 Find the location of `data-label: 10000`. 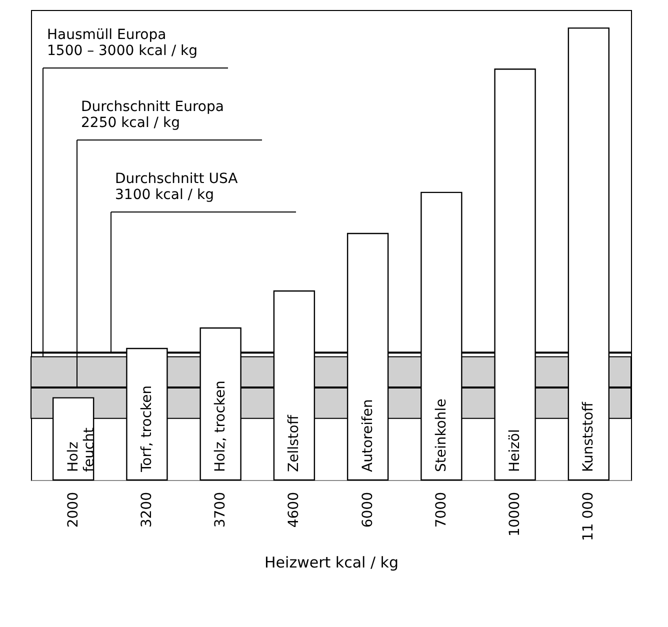

data-label: 10000 is located at coordinates (515, 514).